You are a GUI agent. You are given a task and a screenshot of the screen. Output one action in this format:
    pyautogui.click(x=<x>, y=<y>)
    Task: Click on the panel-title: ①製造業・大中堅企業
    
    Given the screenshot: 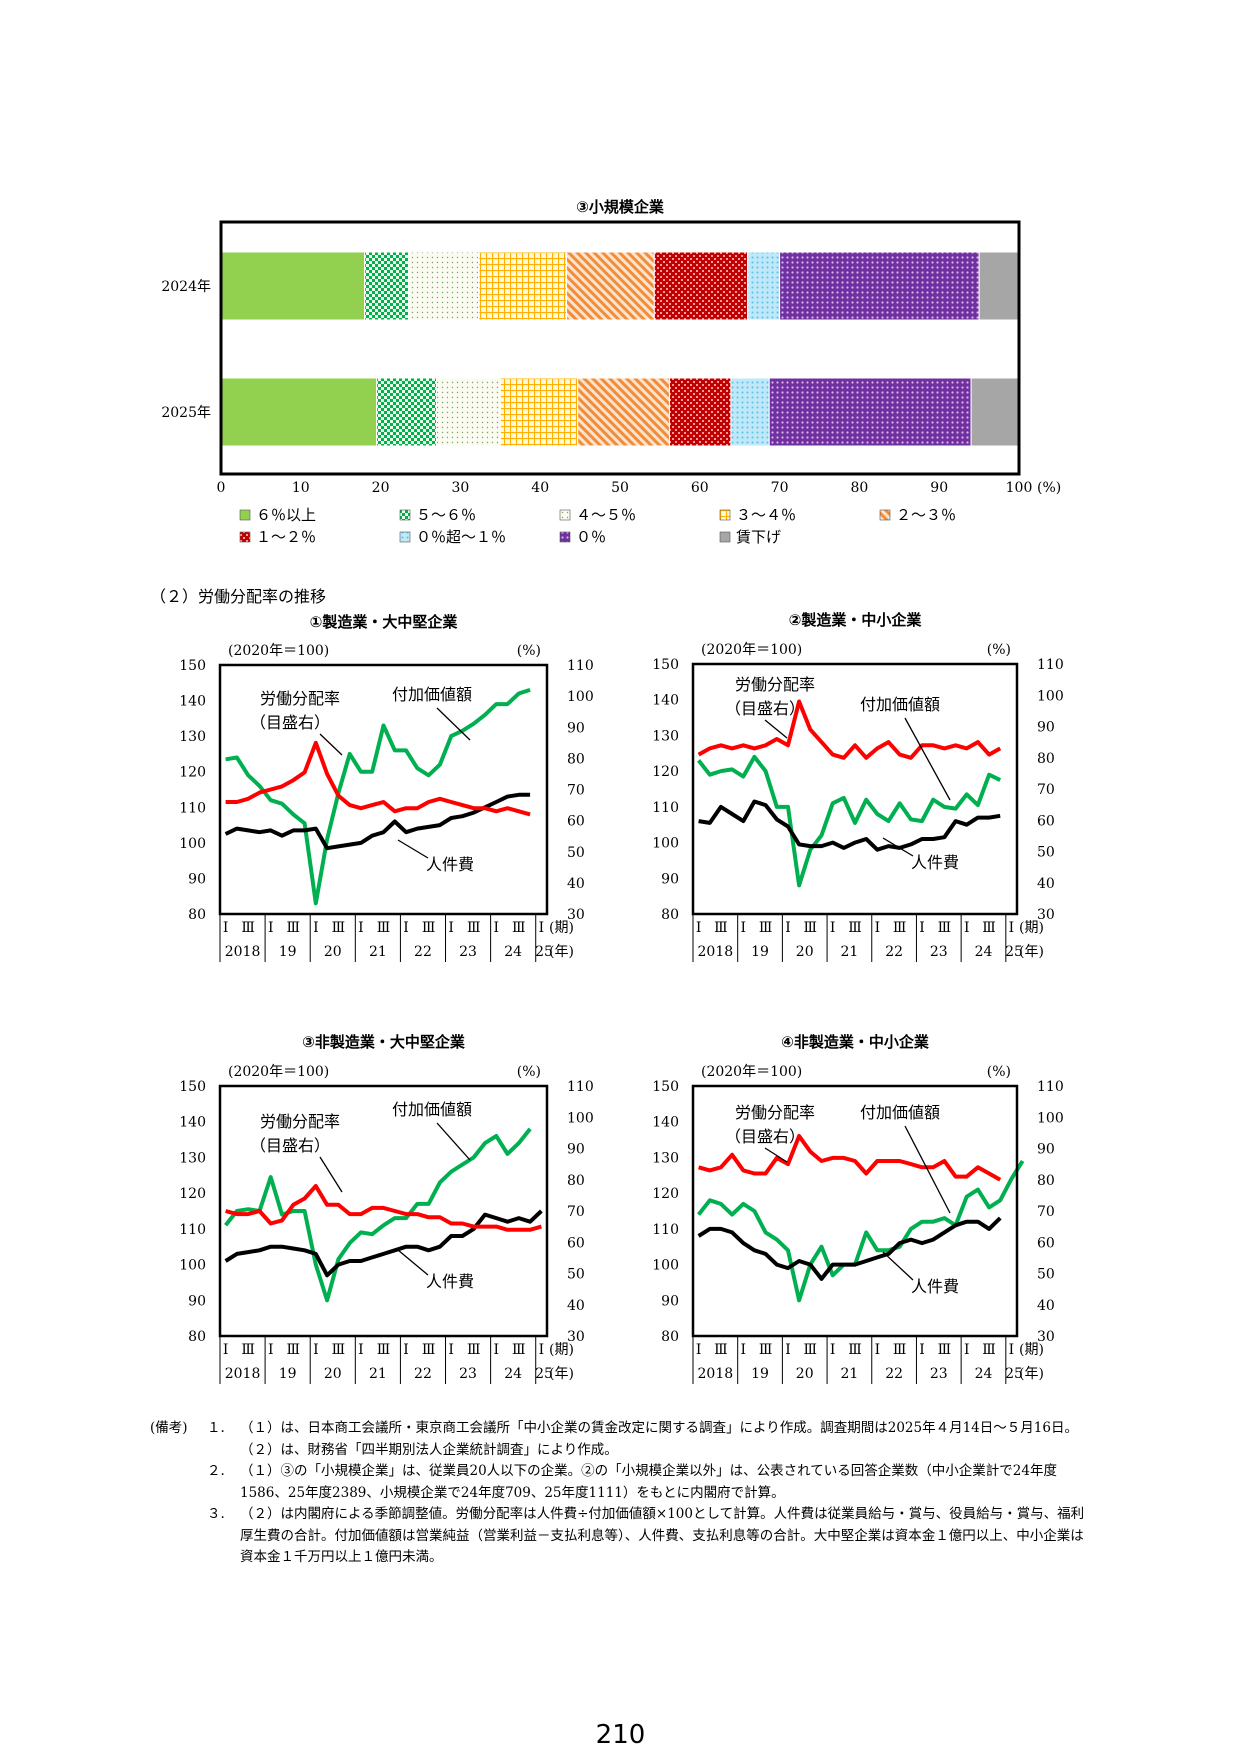 What is the action you would take?
    pyautogui.click(x=384, y=622)
    